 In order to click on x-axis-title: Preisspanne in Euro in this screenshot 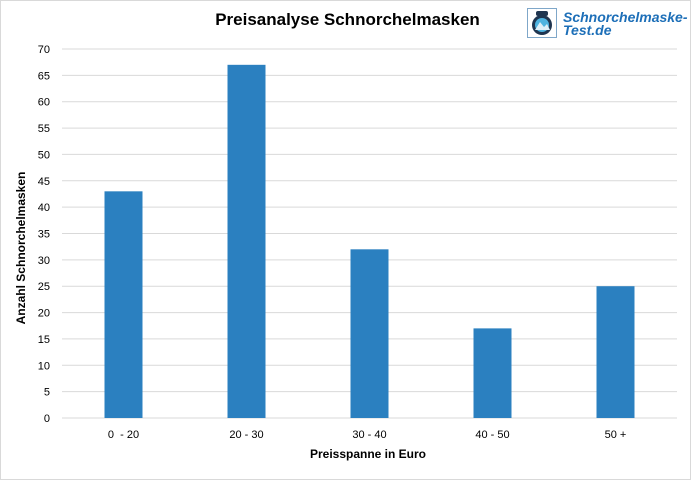, I will do `click(368, 454)`.